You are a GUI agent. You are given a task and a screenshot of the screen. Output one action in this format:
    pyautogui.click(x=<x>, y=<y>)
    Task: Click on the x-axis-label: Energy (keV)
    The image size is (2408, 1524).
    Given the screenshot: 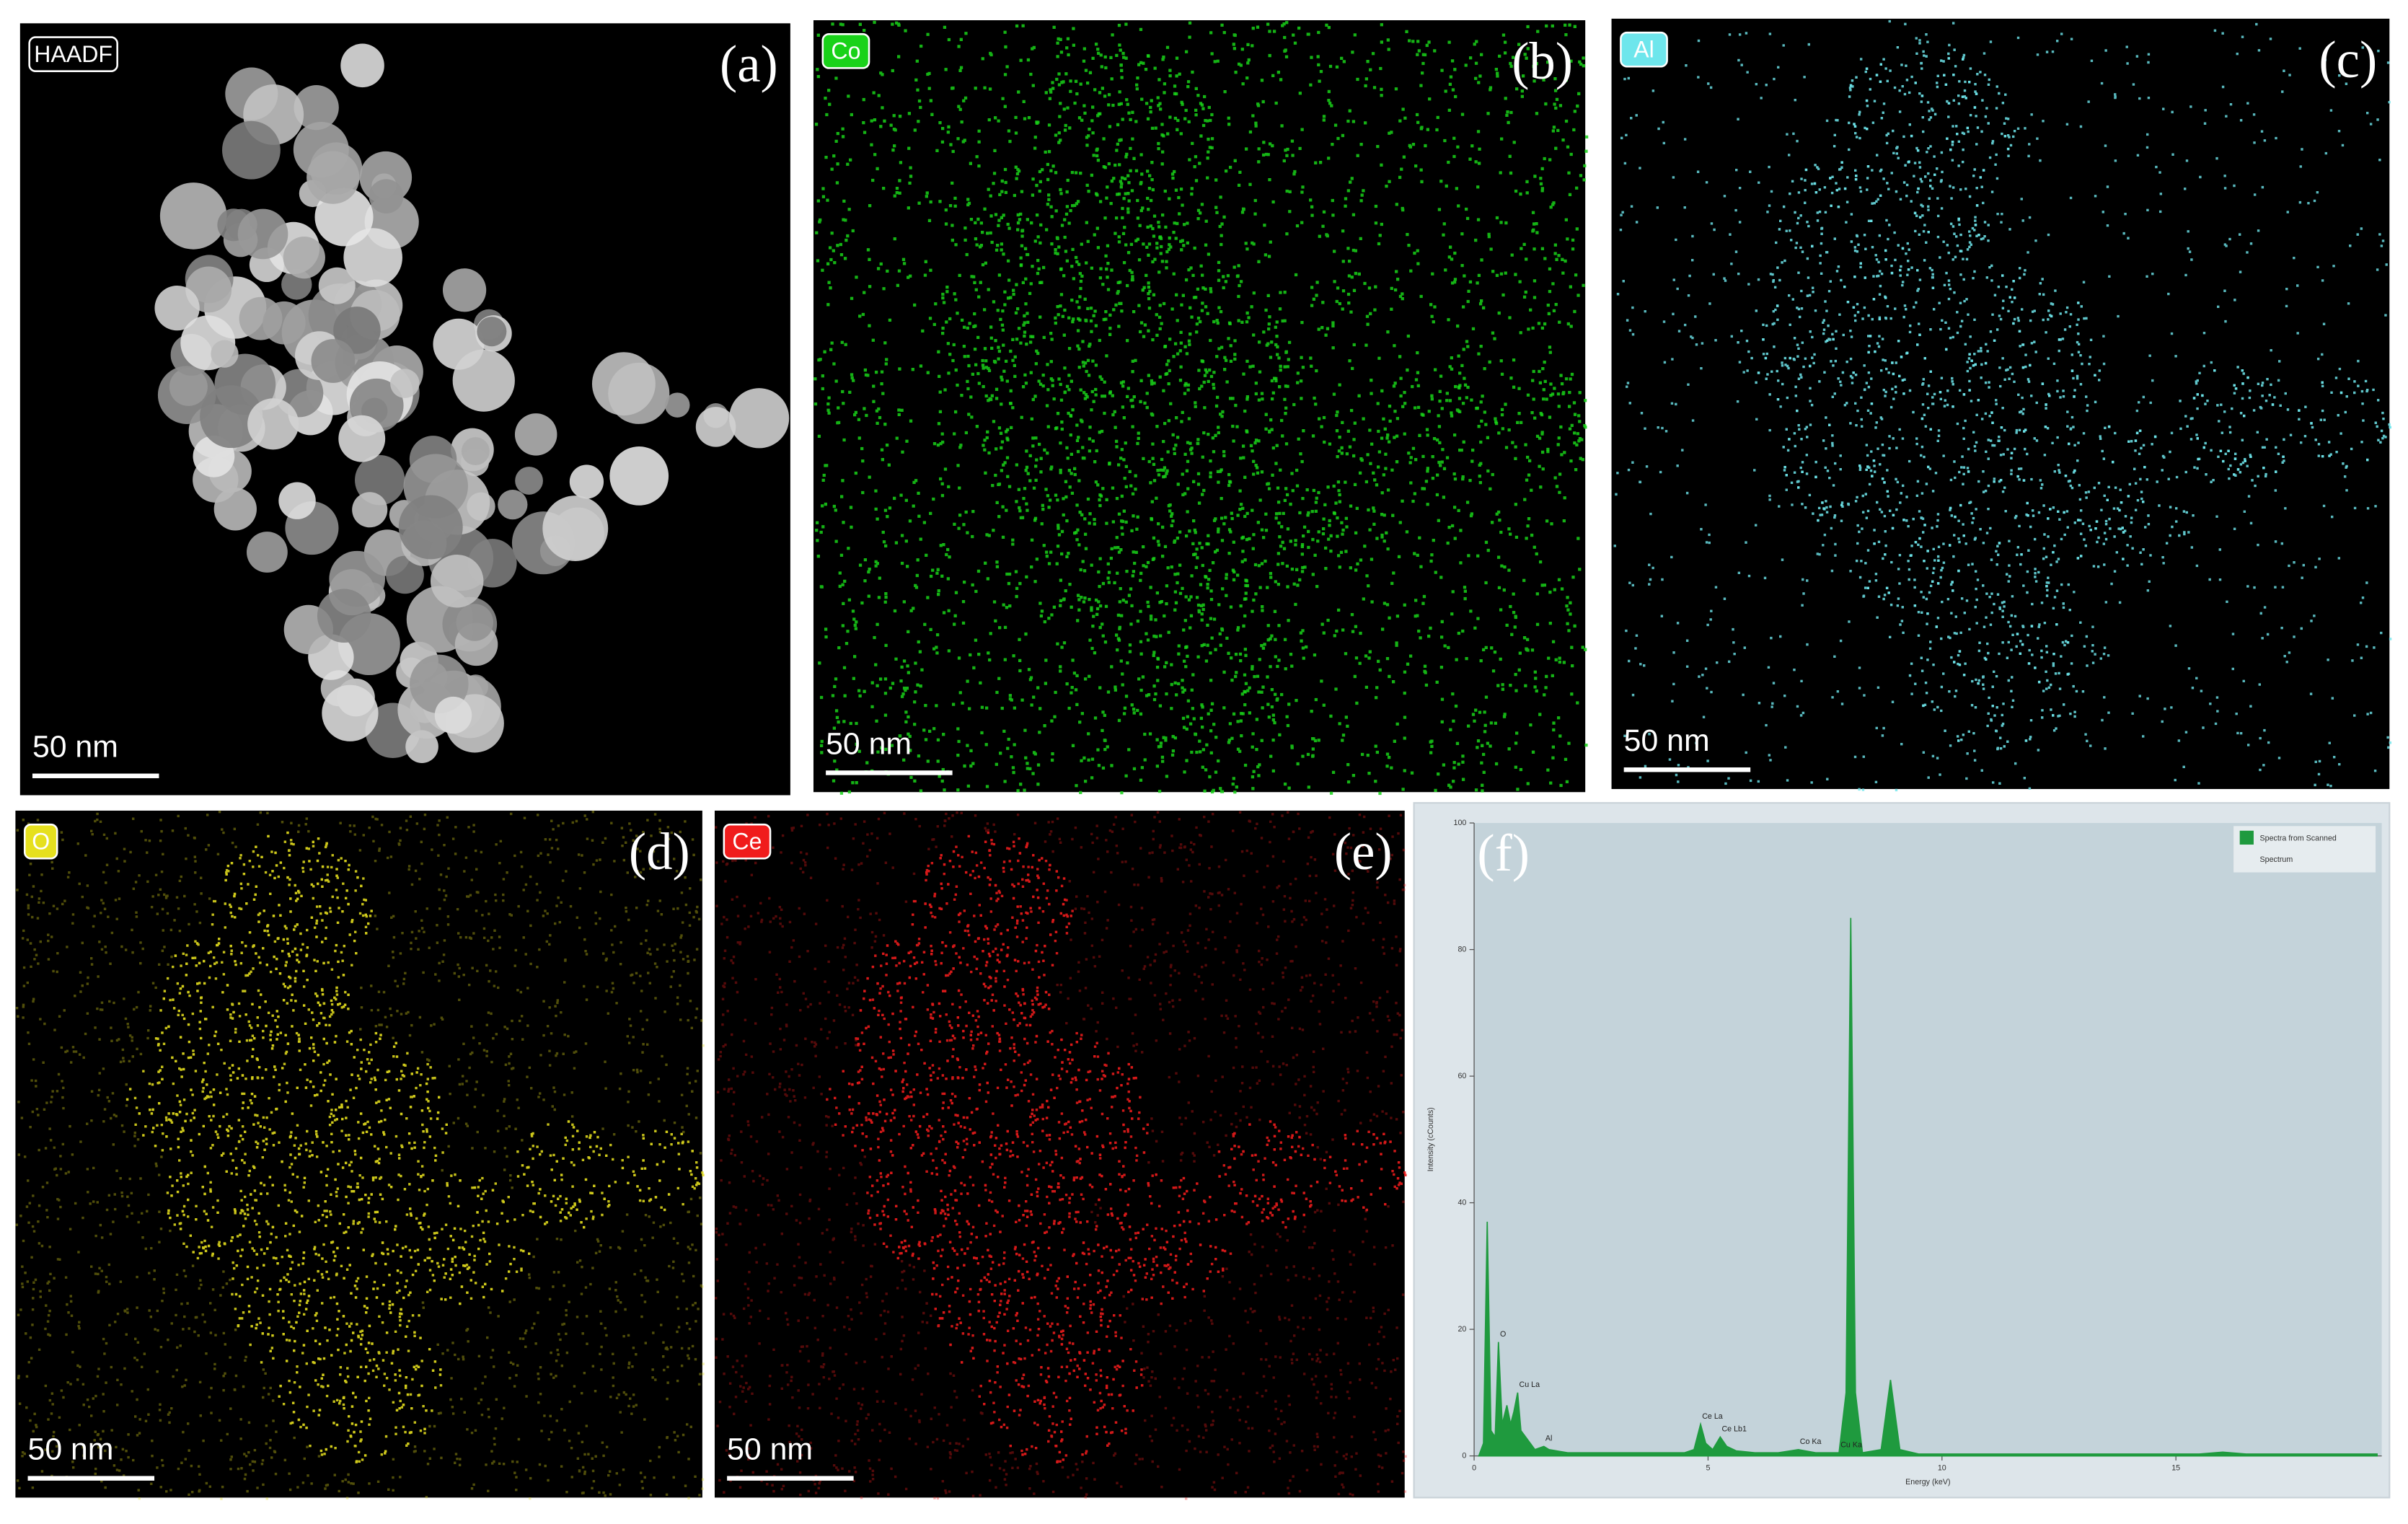 What is the action you would take?
    pyautogui.click(x=1928, y=1482)
    